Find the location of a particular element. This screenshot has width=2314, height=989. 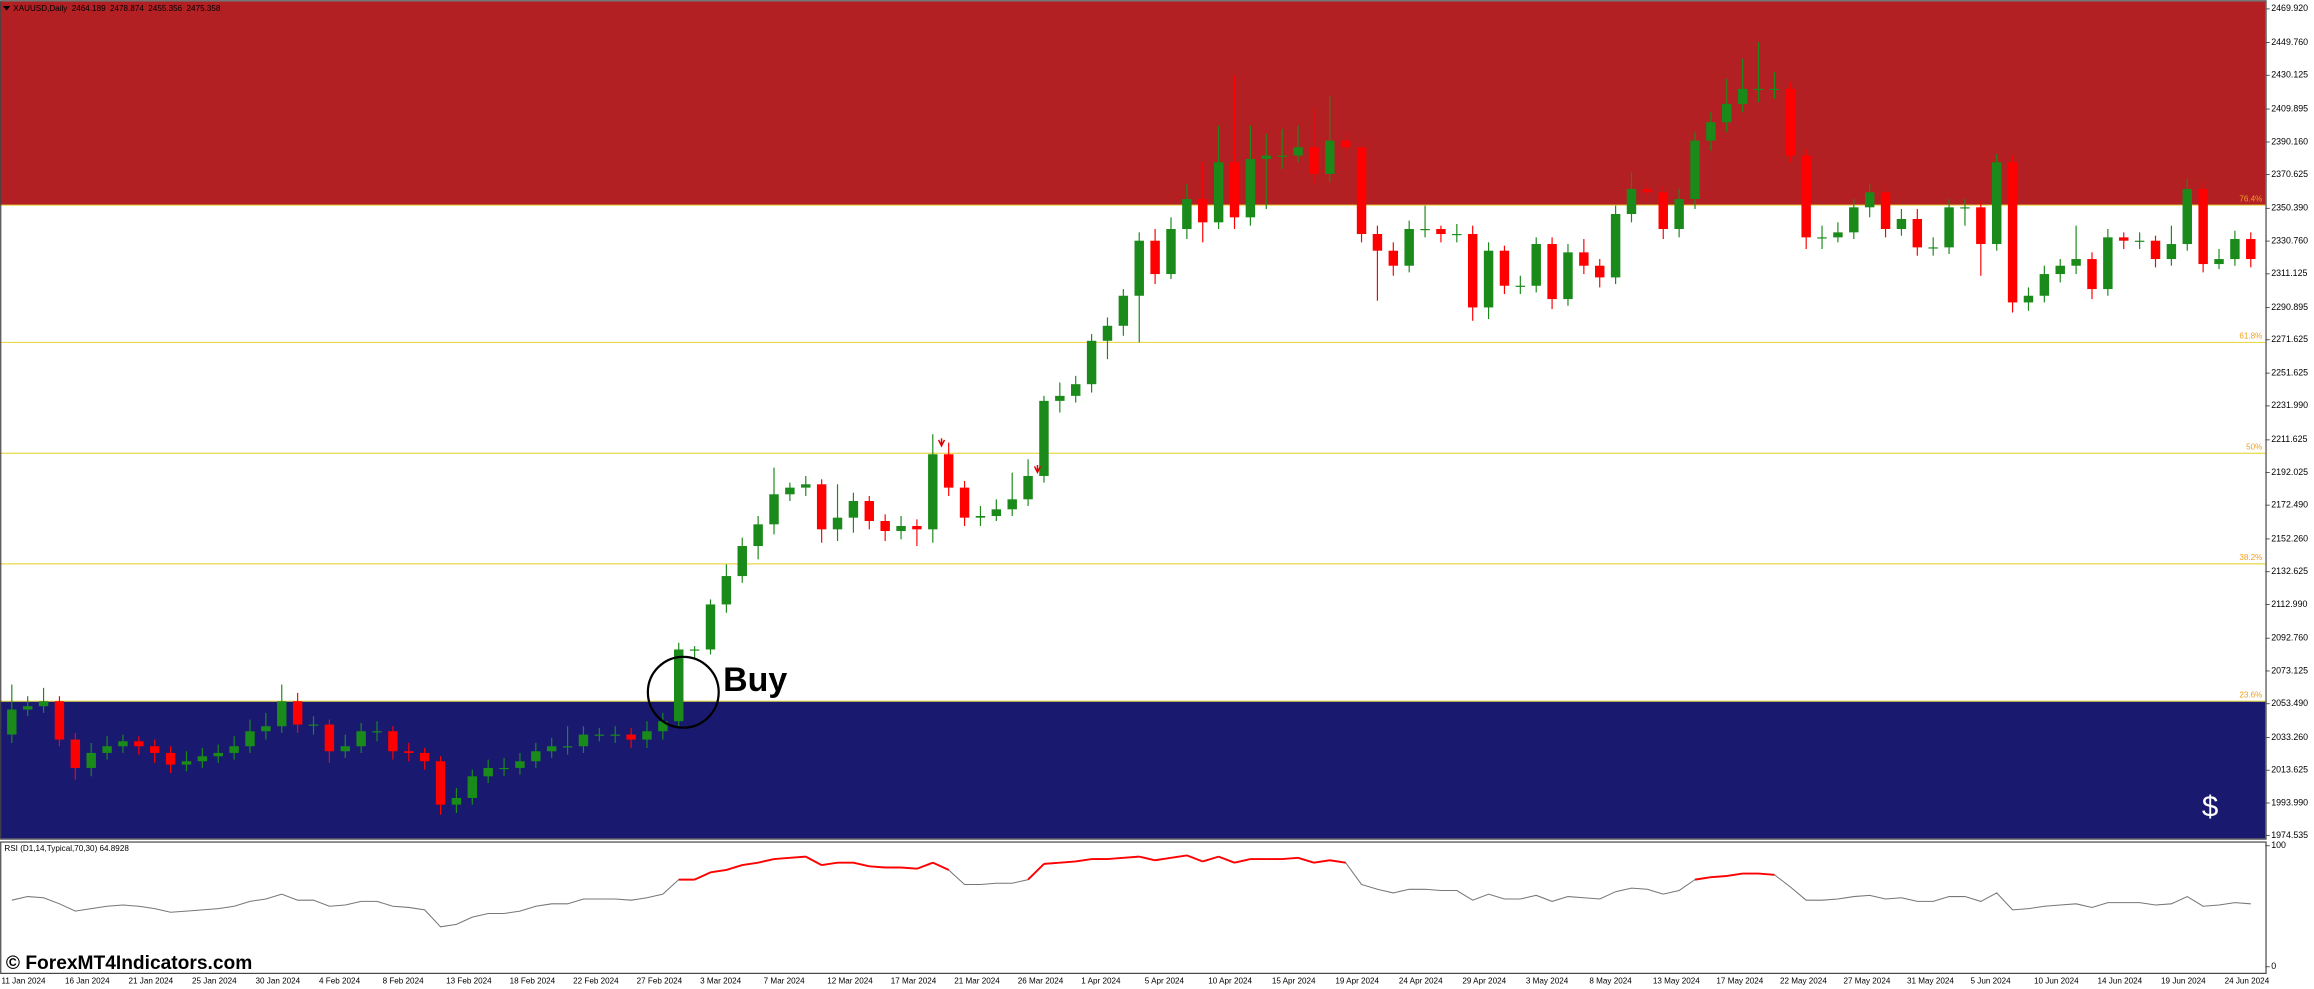

x-tick-label: 19 Apr 2024 is located at coordinates (1357, 981).